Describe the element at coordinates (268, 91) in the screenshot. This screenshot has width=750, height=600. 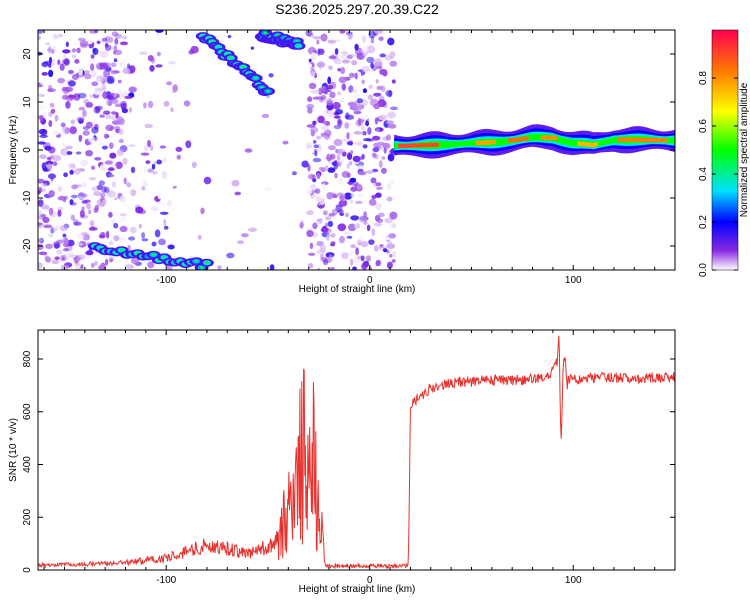
I see `streak-blob` at that location.